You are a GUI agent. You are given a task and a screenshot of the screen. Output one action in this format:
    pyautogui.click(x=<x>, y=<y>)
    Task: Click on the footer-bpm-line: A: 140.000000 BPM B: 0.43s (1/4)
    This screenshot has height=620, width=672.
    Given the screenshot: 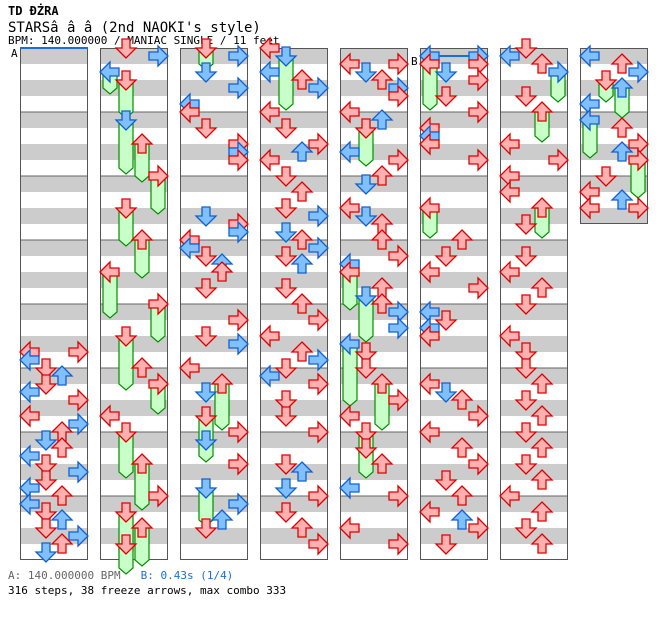 What is the action you would take?
    pyautogui.click(x=120, y=575)
    